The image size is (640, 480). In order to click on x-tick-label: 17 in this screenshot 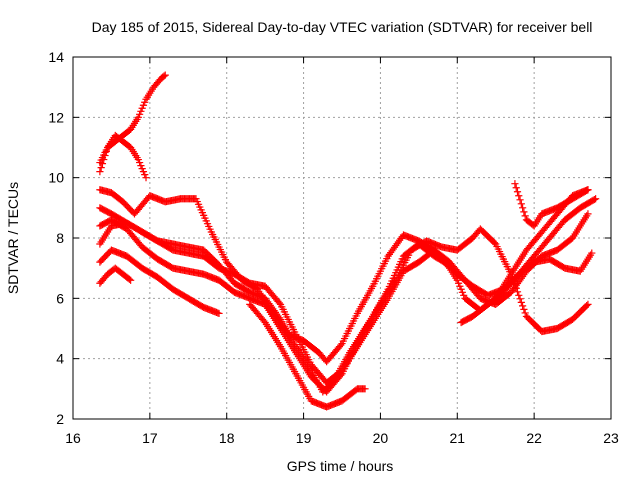, I will do `click(150, 438)`.